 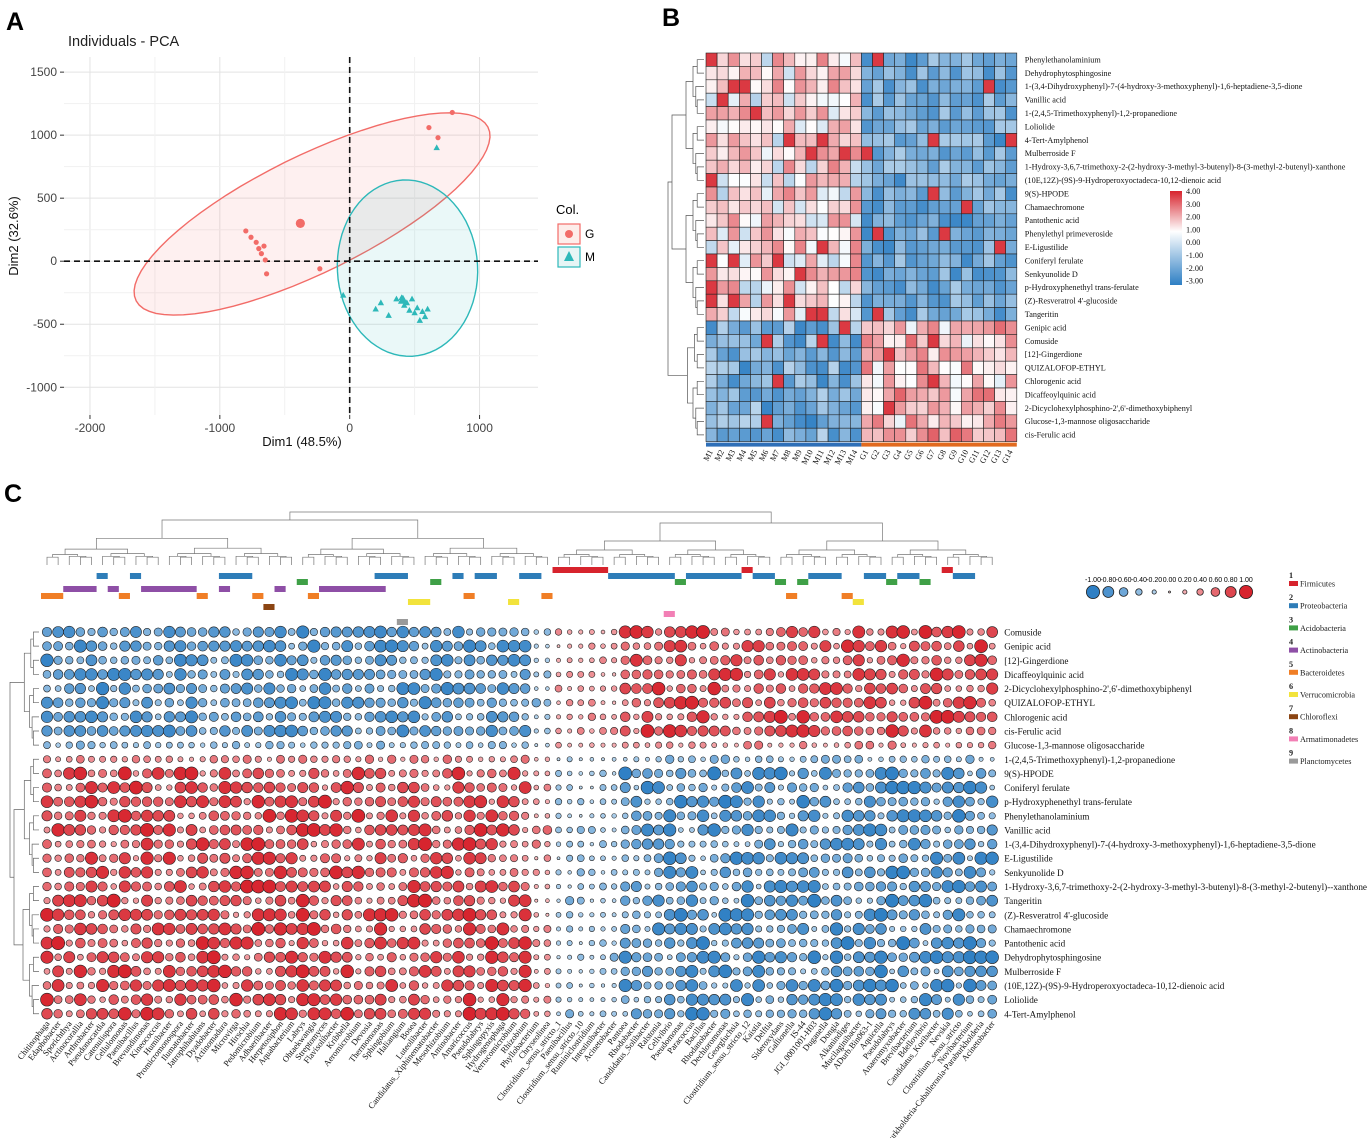 What do you see at coordinates (792, 596) in the screenshot?
I see `phylum-bar-bacteroidetes` at bounding box center [792, 596].